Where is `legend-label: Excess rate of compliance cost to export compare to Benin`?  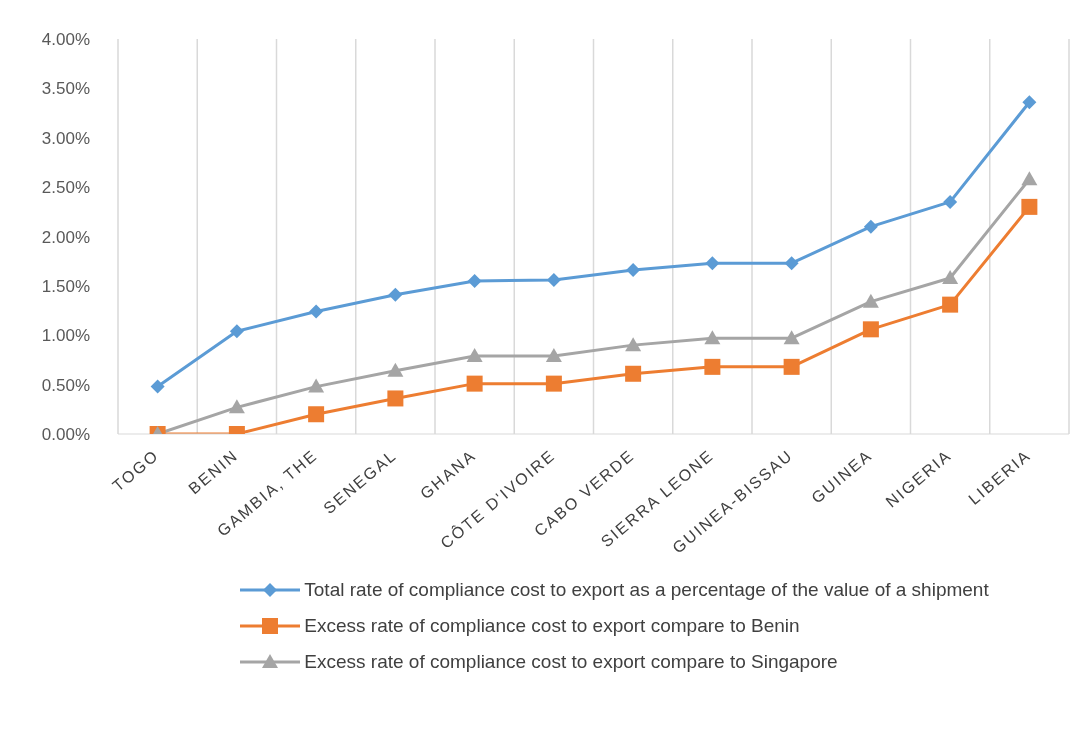 legend-label: Excess rate of compliance cost to export compare to Benin is located at coordinates (552, 626).